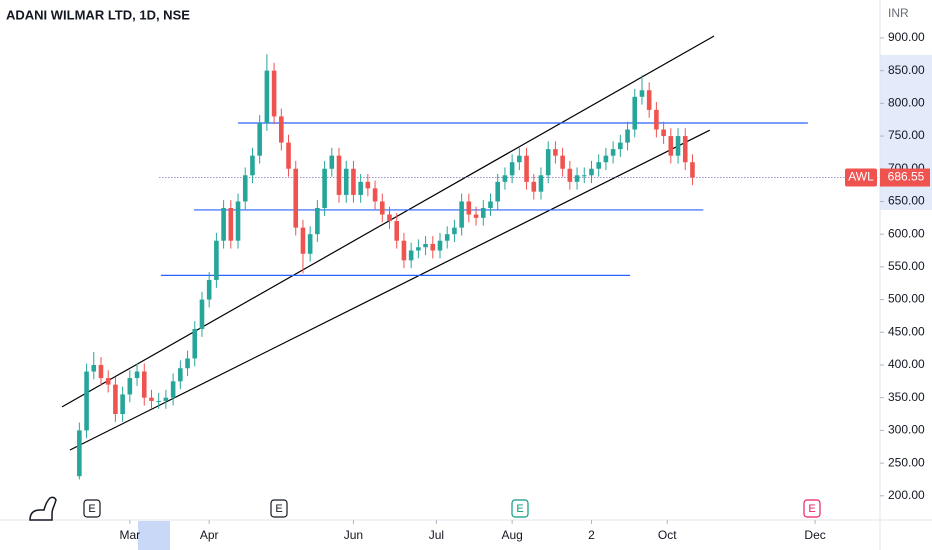  What do you see at coordinates (436, 535) in the screenshot?
I see `x-tick-label: Jul` at bounding box center [436, 535].